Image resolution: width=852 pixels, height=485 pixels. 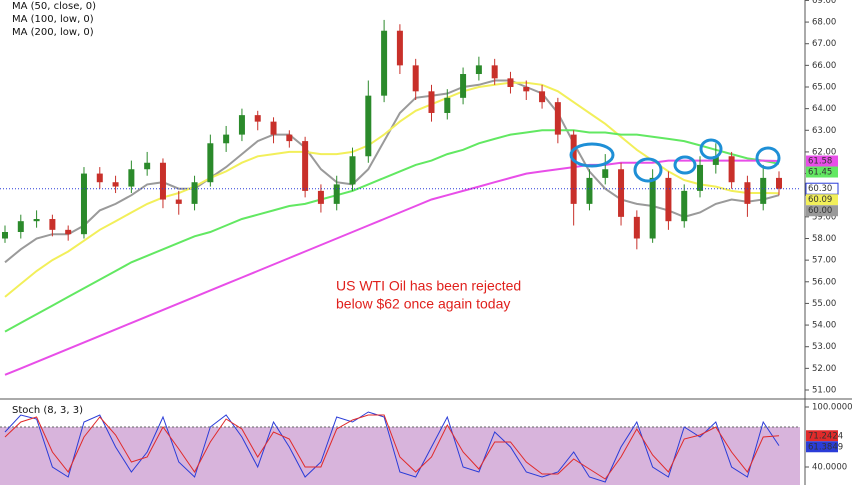 I want to click on y-tick-label: 57.00, so click(x=824, y=261).